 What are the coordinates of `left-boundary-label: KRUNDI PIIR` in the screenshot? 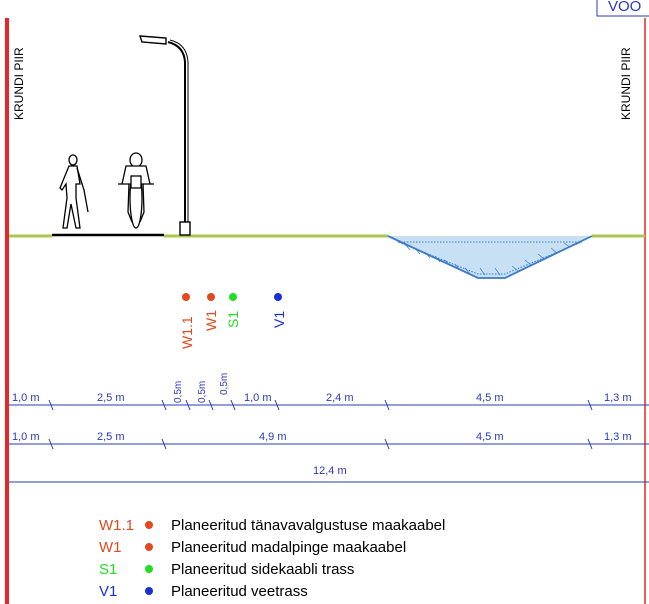 It's located at (19, 83).